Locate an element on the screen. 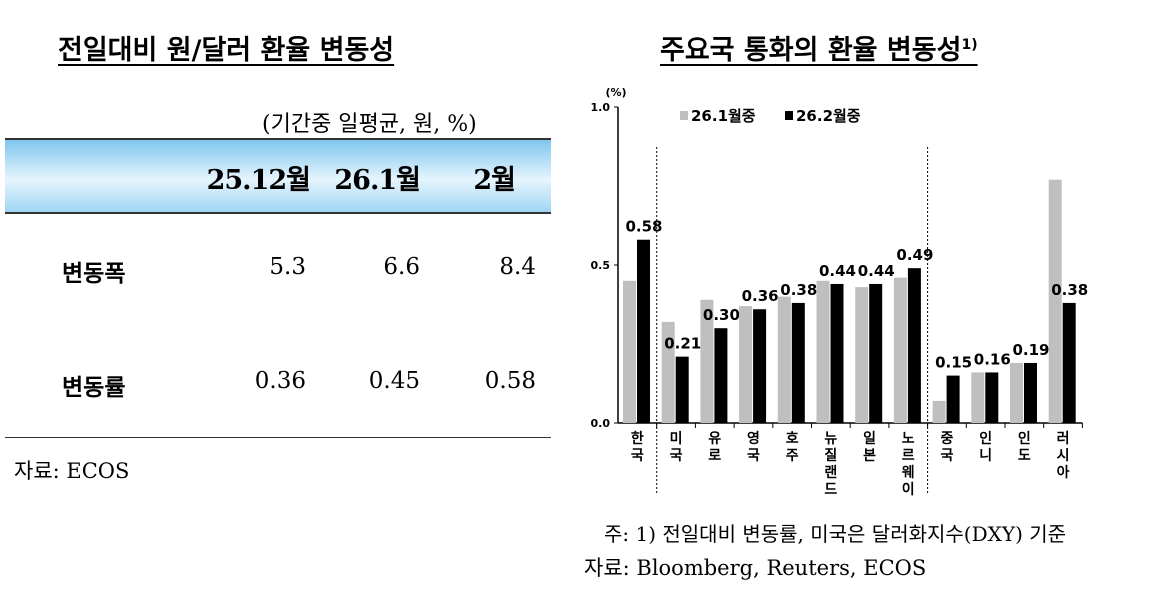 This screenshot has width=1161, height=602. chart-title-text: 주요국 통화의 환율 변동성 is located at coordinates (811, 50).